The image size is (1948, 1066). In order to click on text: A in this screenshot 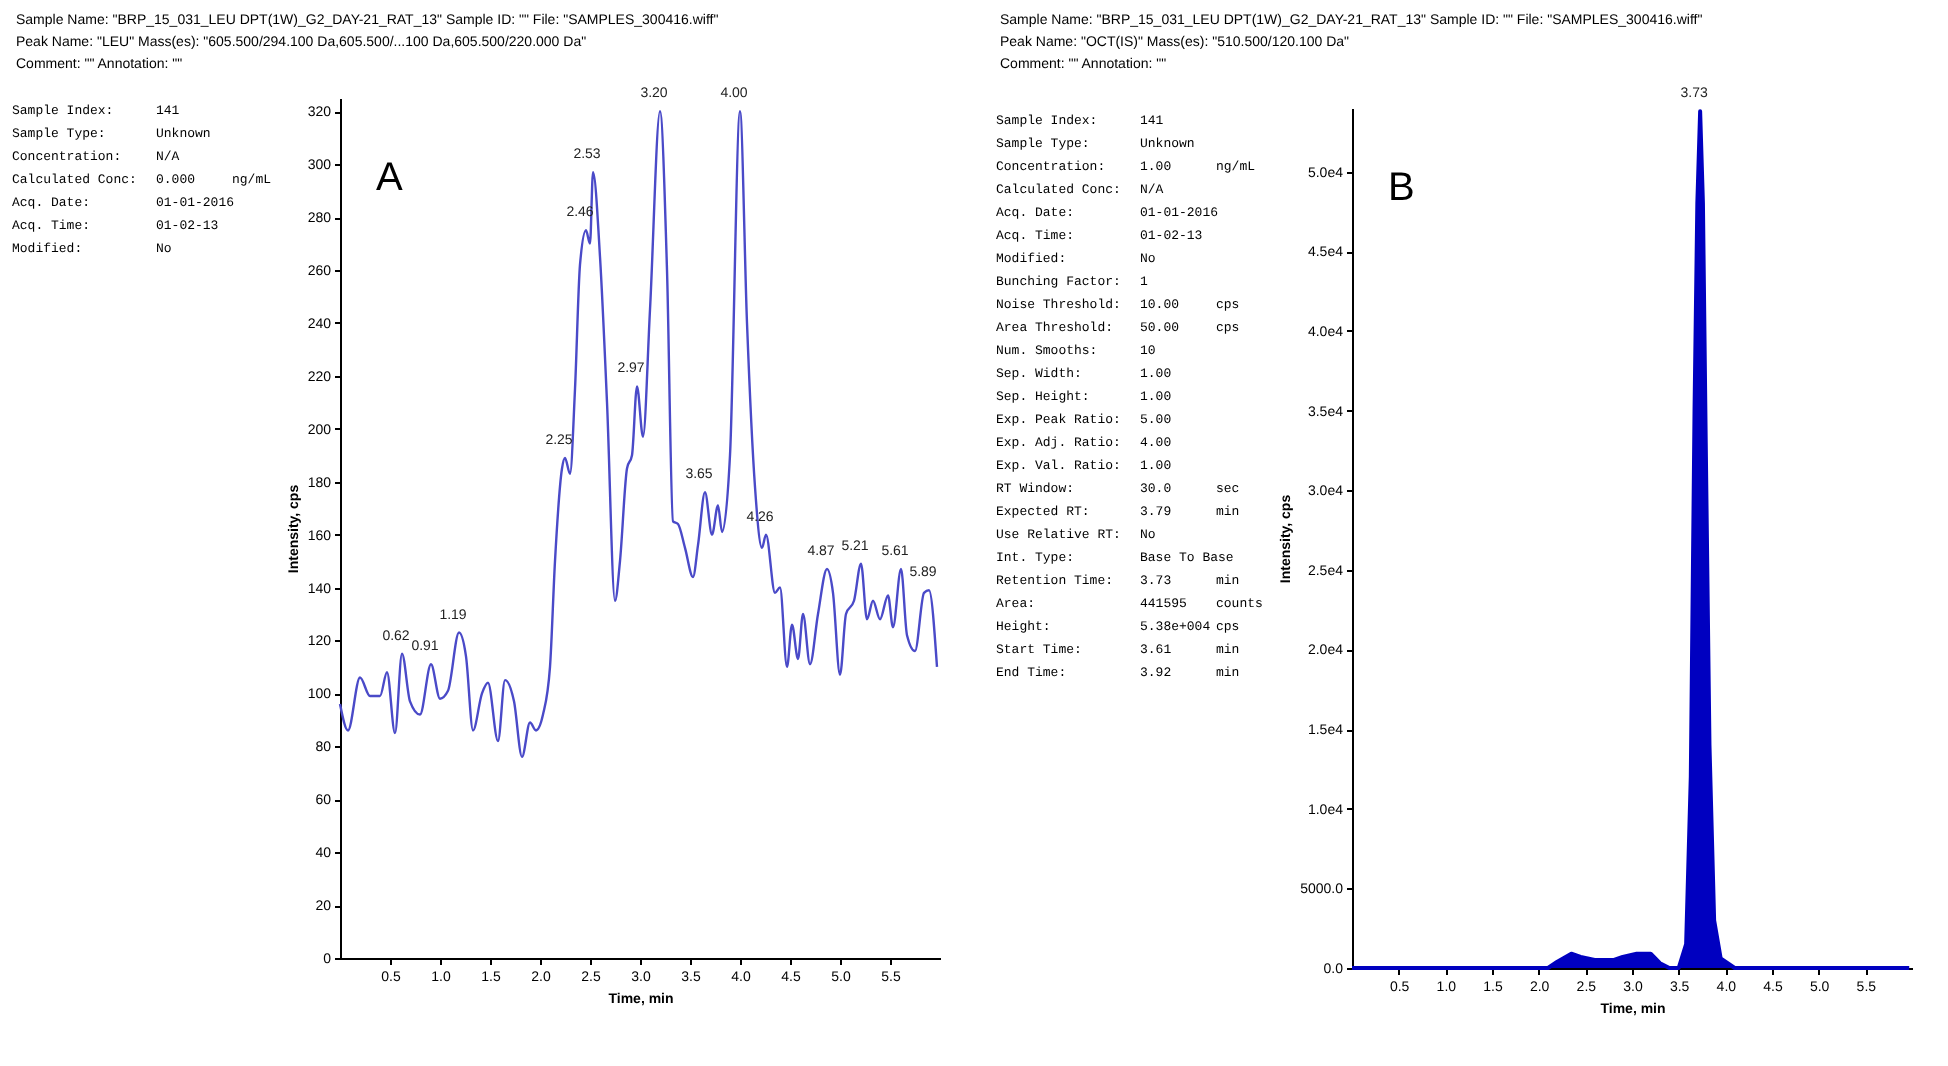, I will do `click(390, 178)`.